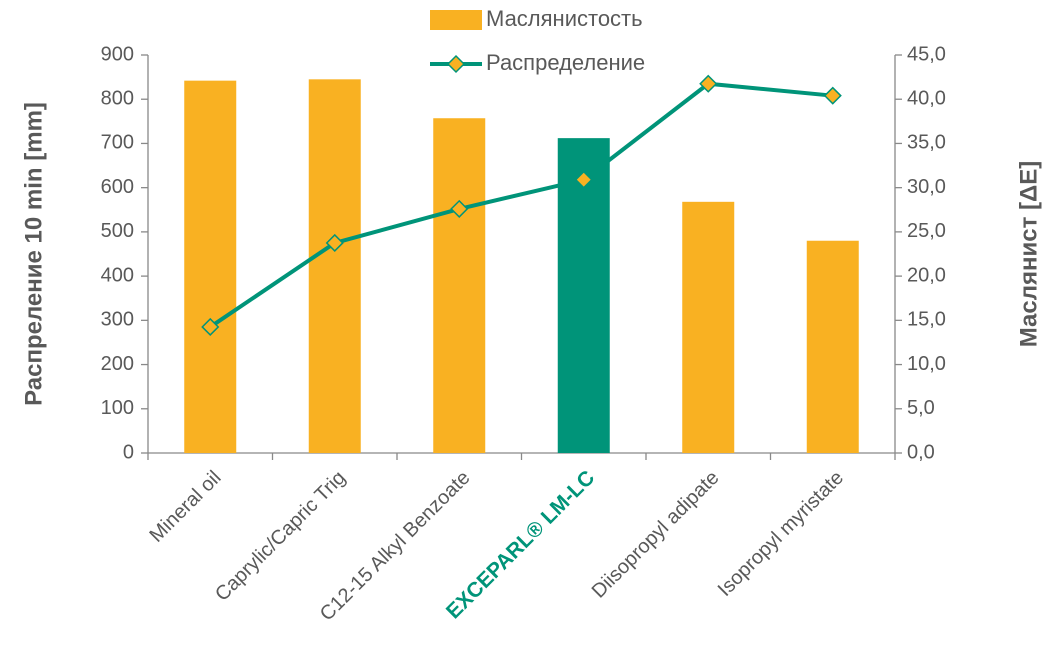 The width and height of the screenshot is (1050, 650). Describe the element at coordinates (926, 320) in the screenshot. I see `y2-tick-label: 15,0` at that location.